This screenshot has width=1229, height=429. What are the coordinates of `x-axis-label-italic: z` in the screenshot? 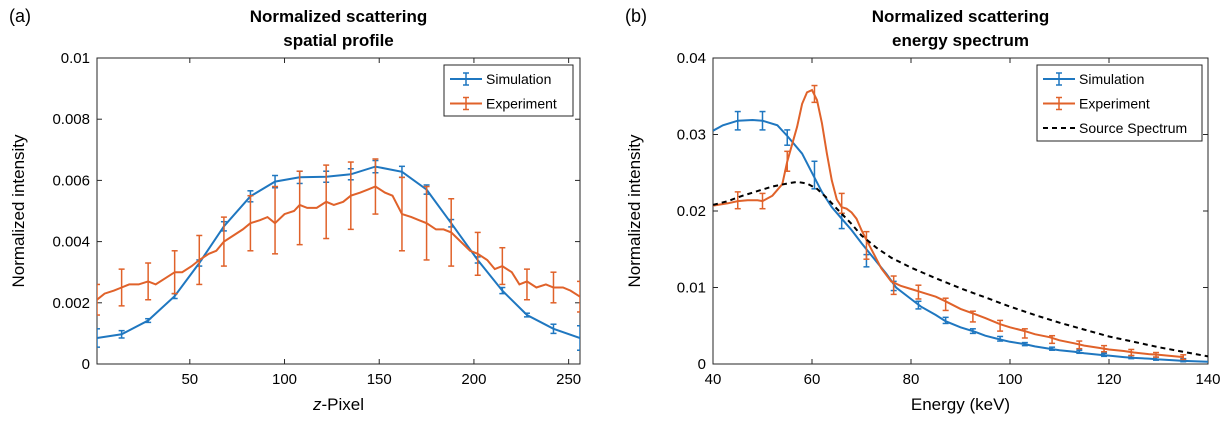 It's located at (317, 404).